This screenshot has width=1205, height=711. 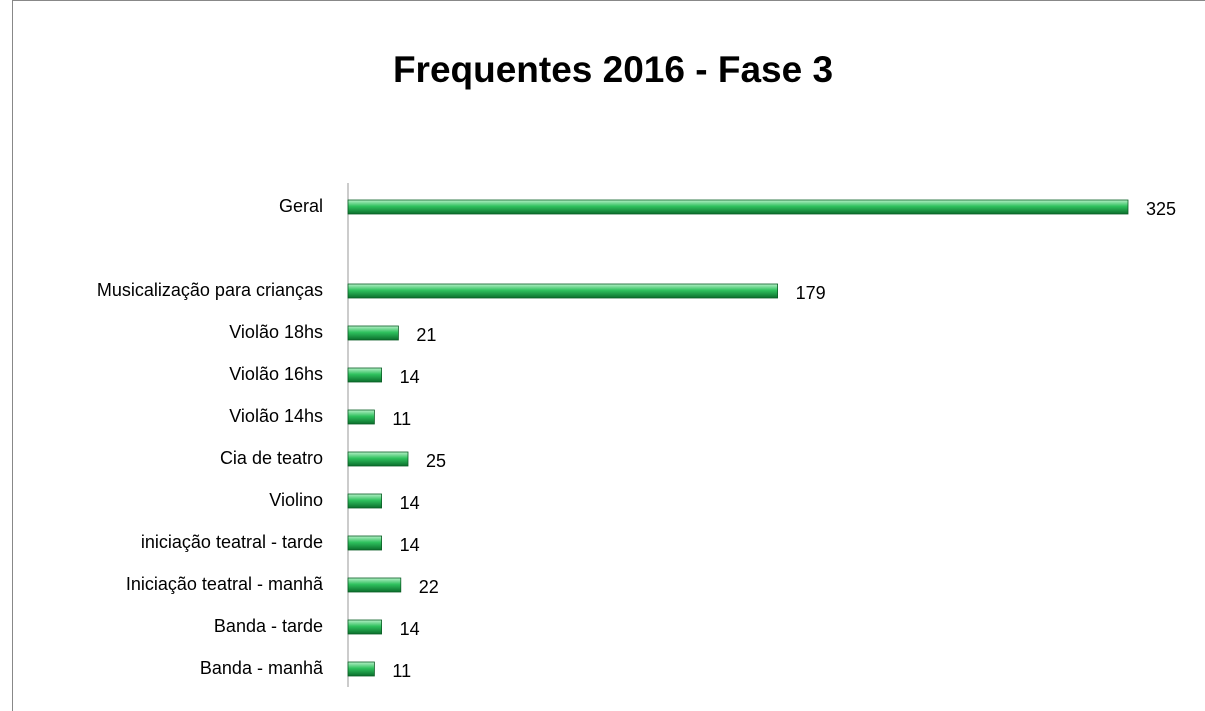 What do you see at coordinates (276, 332) in the screenshot?
I see `y-tick-label: Violão 18hs` at bounding box center [276, 332].